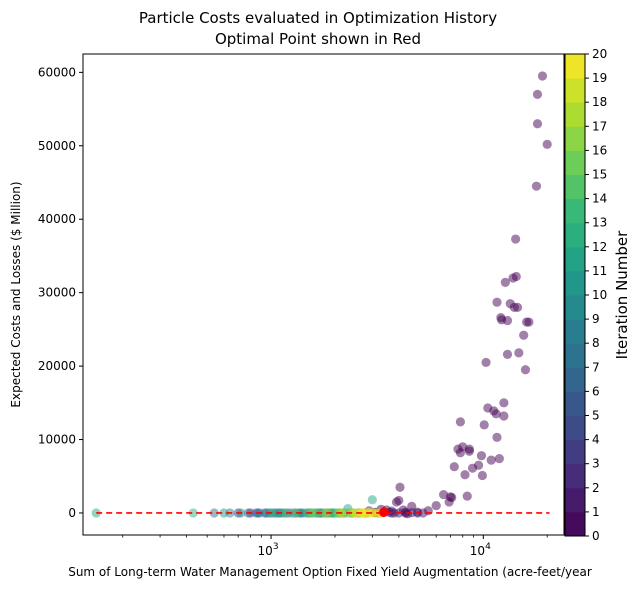 The height and width of the screenshot is (590, 644). I want to click on y-tick-label: 60000, so click(57, 72).